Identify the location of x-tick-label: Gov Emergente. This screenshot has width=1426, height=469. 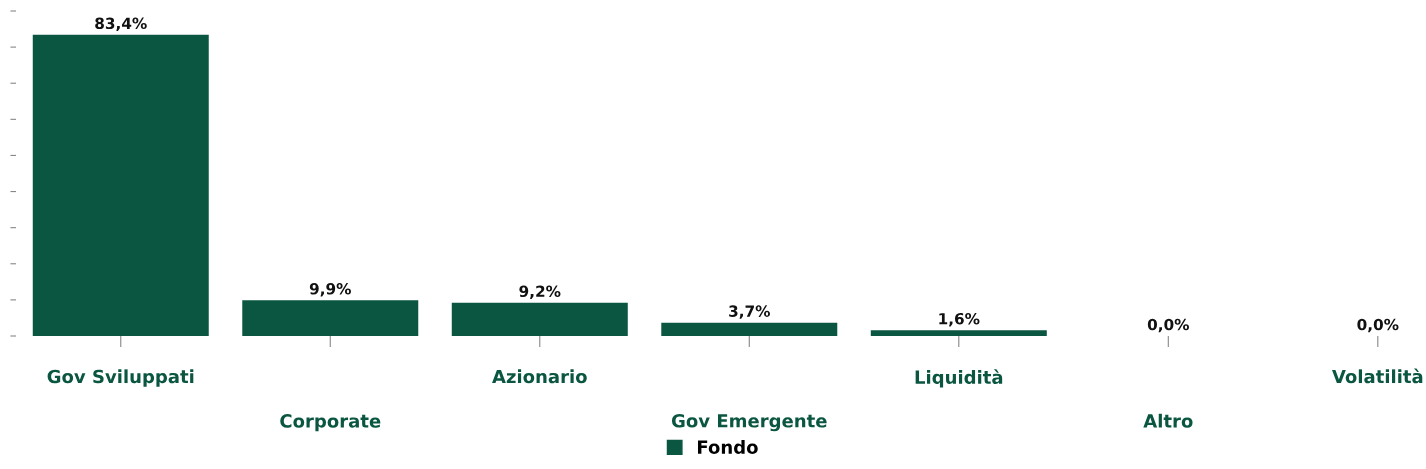
(749, 422).